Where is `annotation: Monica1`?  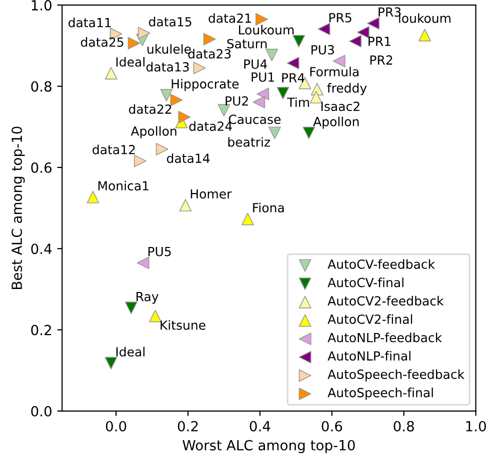
annotation: Monica1 is located at coordinates (123, 185).